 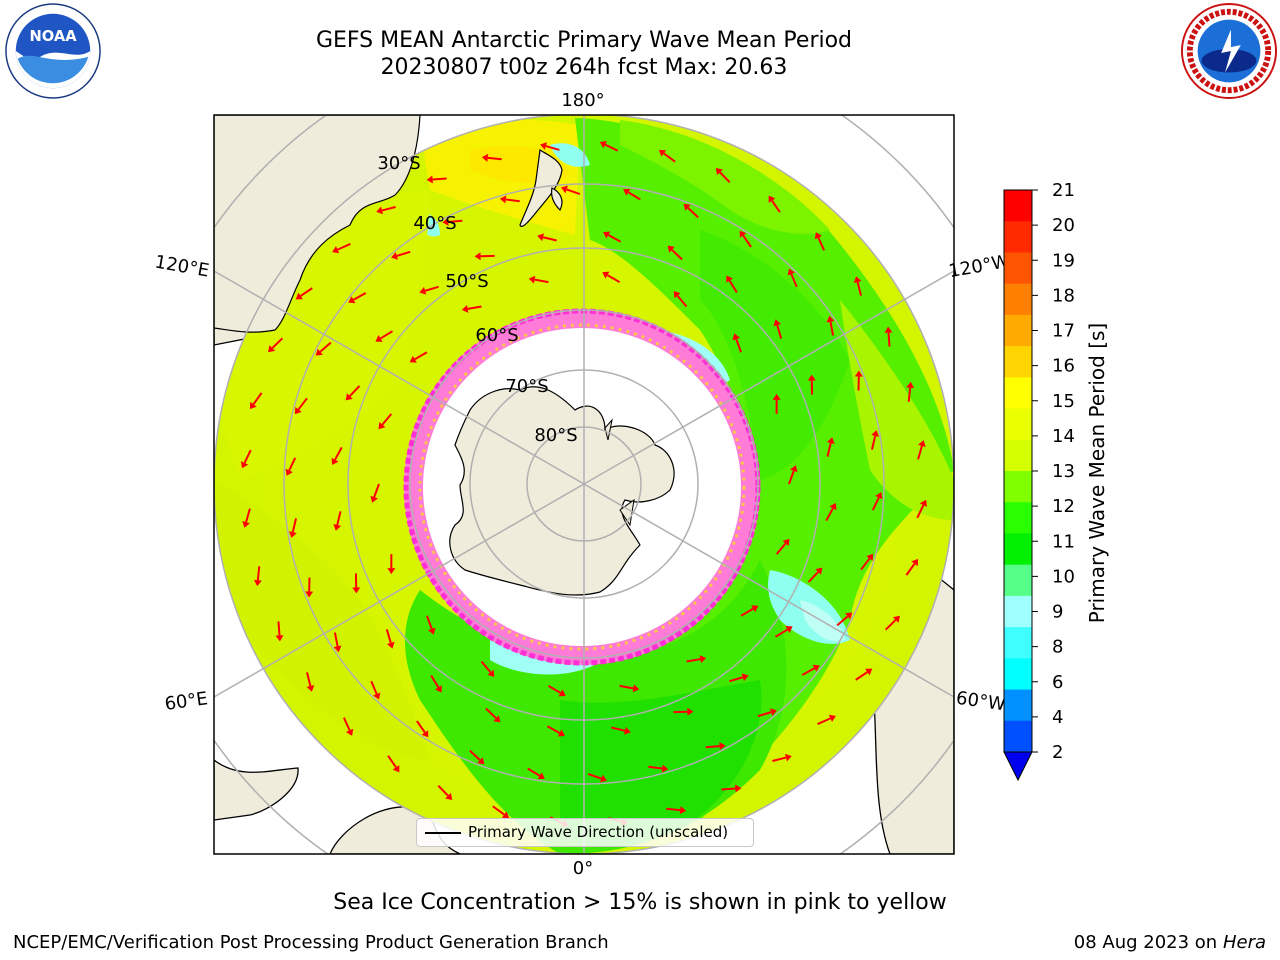 I want to click on colorbar-tick-label: 4, so click(x=1057, y=717).